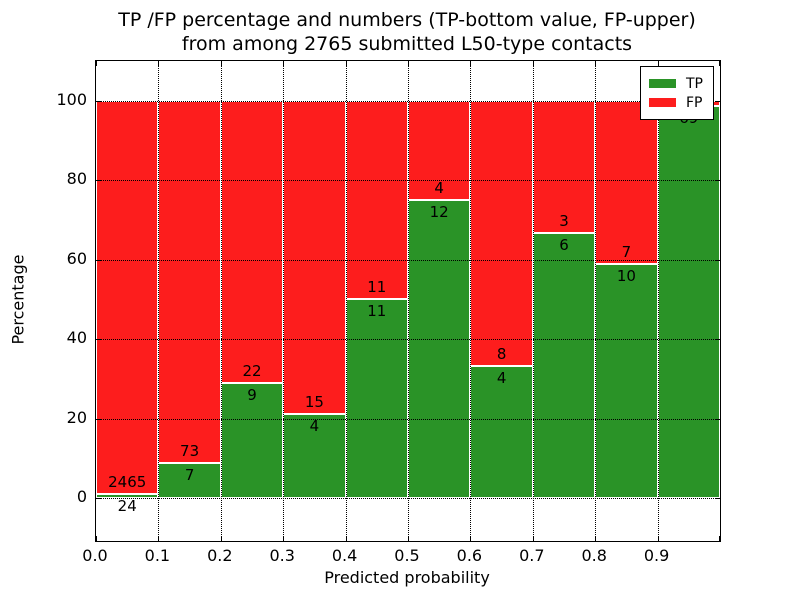 This screenshot has width=800, height=600. I want to click on legend-swatch-tp, so click(662, 83).